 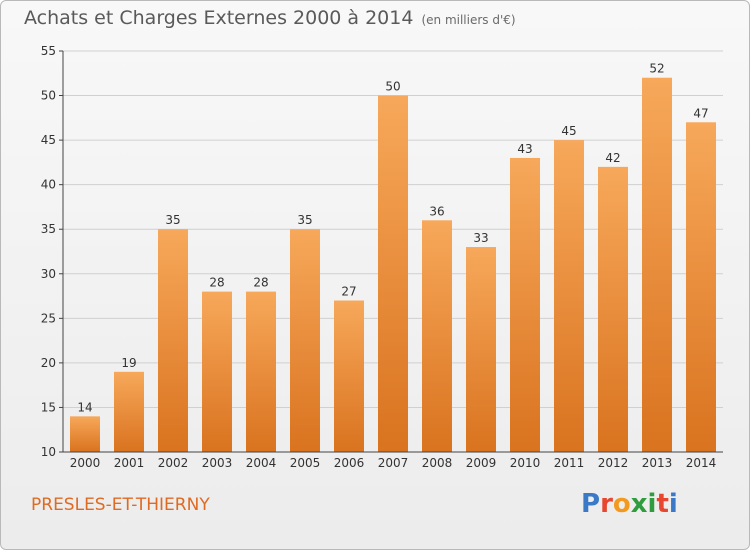 I want to click on x-tick-label: 2007, so click(x=393, y=463).